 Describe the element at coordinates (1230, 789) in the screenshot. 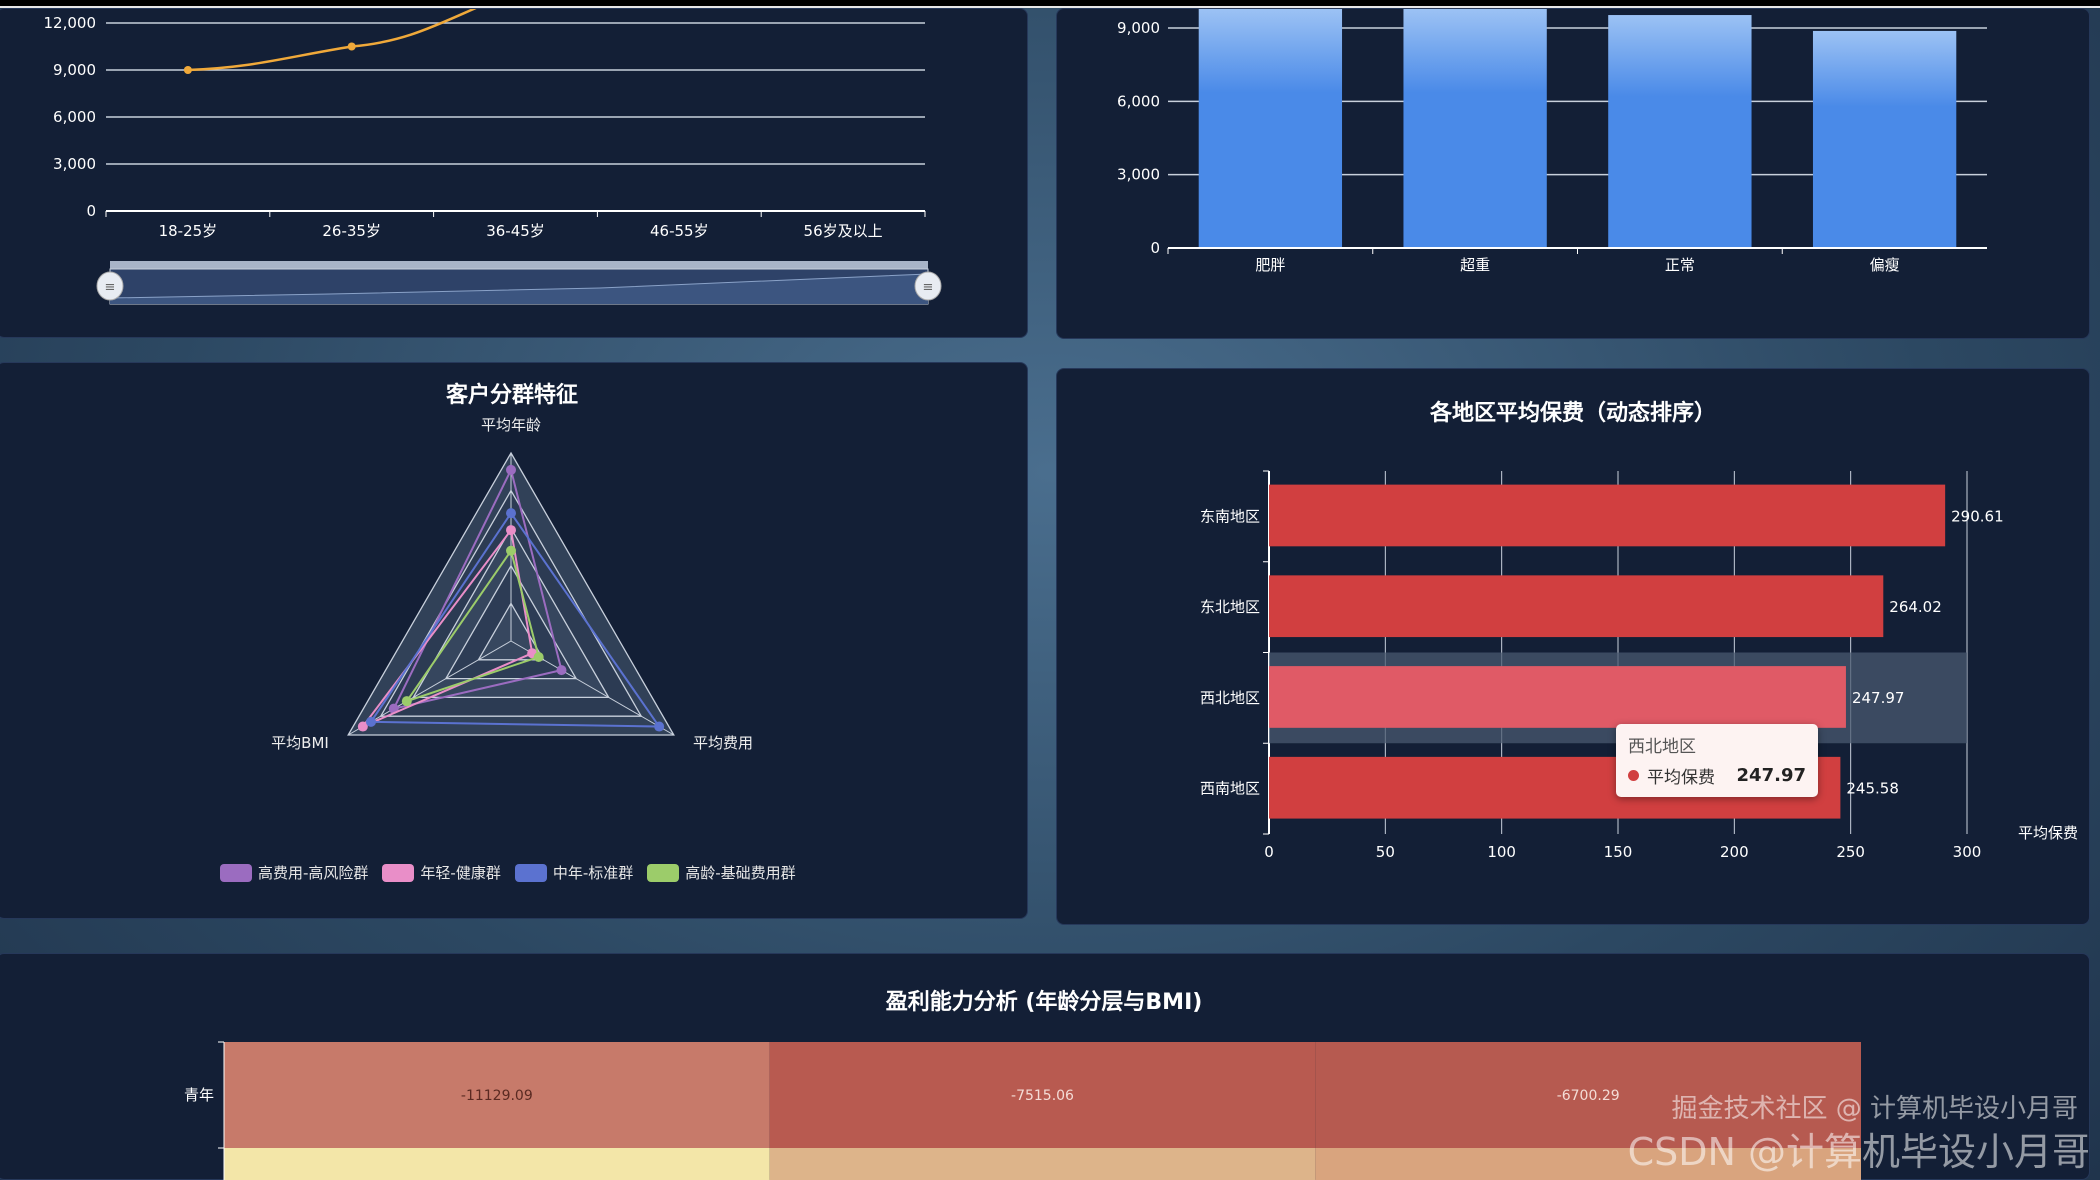

I see `y-tick-label: 西南地区` at that location.